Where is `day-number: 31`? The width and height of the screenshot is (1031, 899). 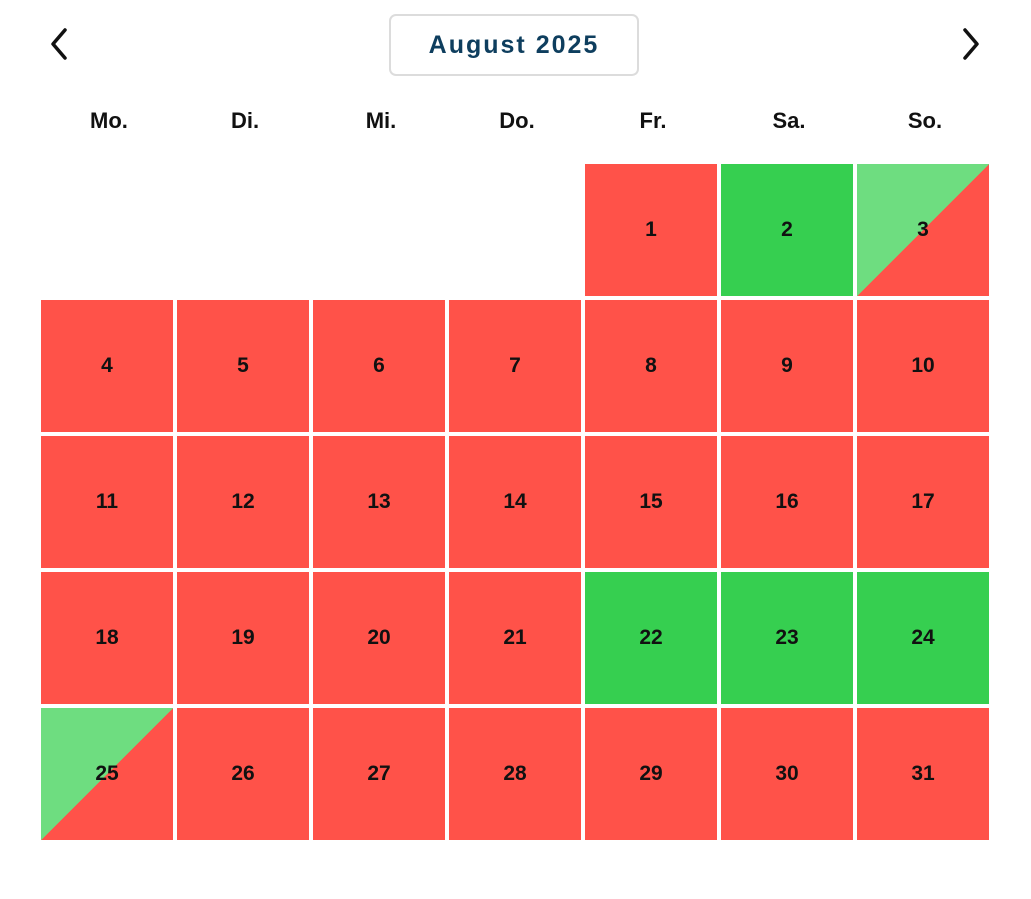 day-number: 31 is located at coordinates (923, 773).